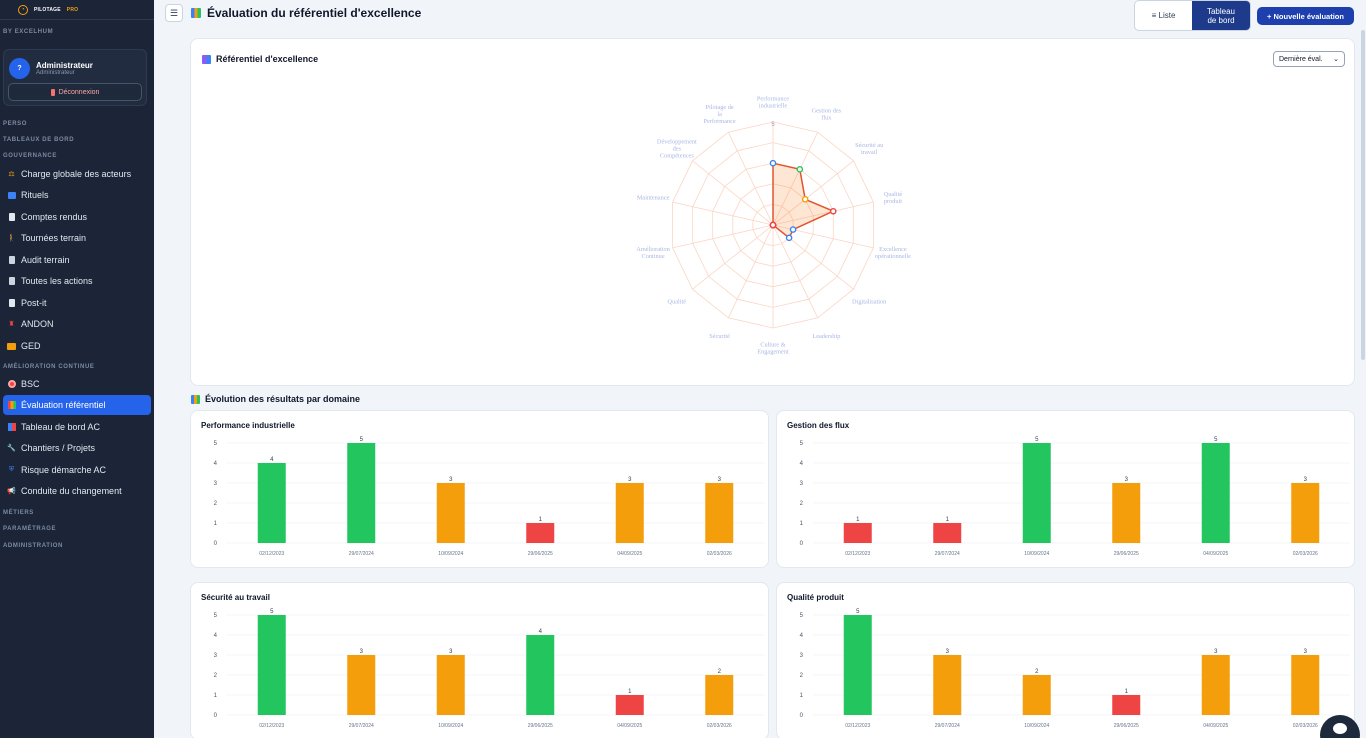 The image size is (1366, 738). I want to click on radar-tick-label: 5, so click(773, 125).